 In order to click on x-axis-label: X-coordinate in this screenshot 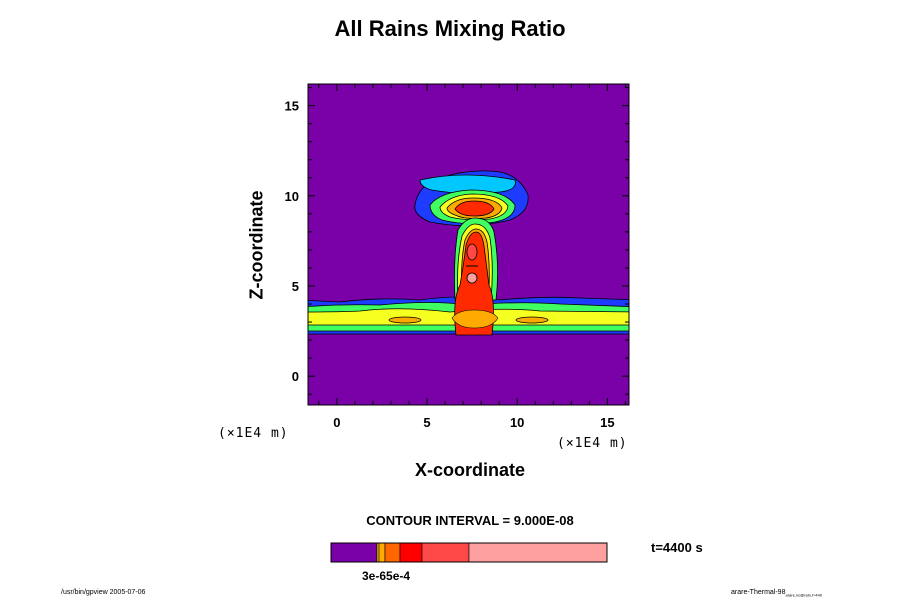, I will do `click(469, 470)`.